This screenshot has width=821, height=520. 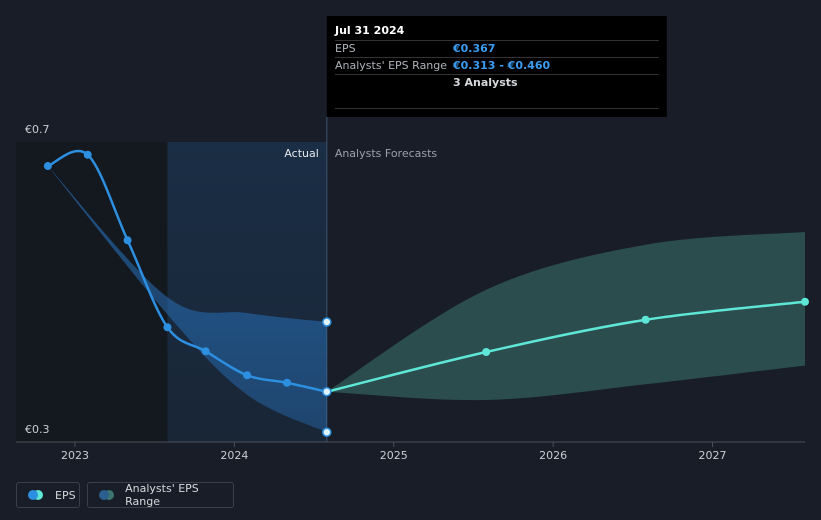 What do you see at coordinates (234, 455) in the screenshot?
I see `x-tick-label: 2024` at bounding box center [234, 455].